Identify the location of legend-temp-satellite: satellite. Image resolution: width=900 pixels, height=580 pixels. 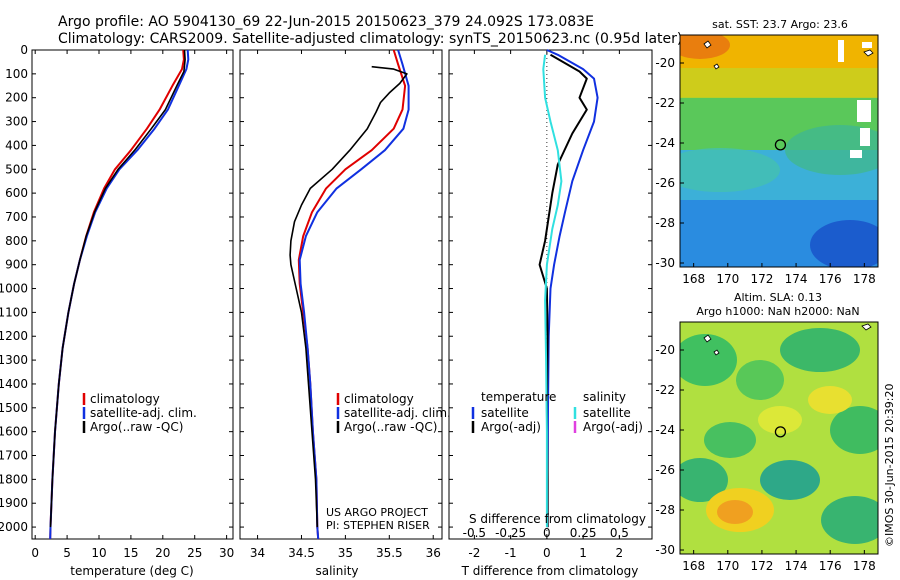
(505, 413).